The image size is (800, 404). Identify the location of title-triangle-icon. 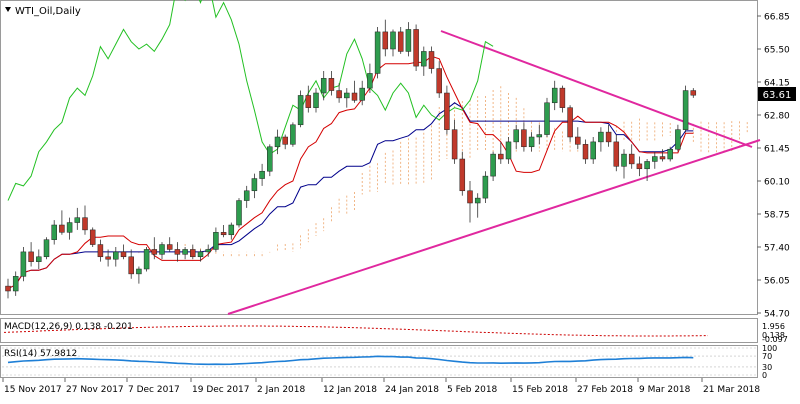
(8, 9).